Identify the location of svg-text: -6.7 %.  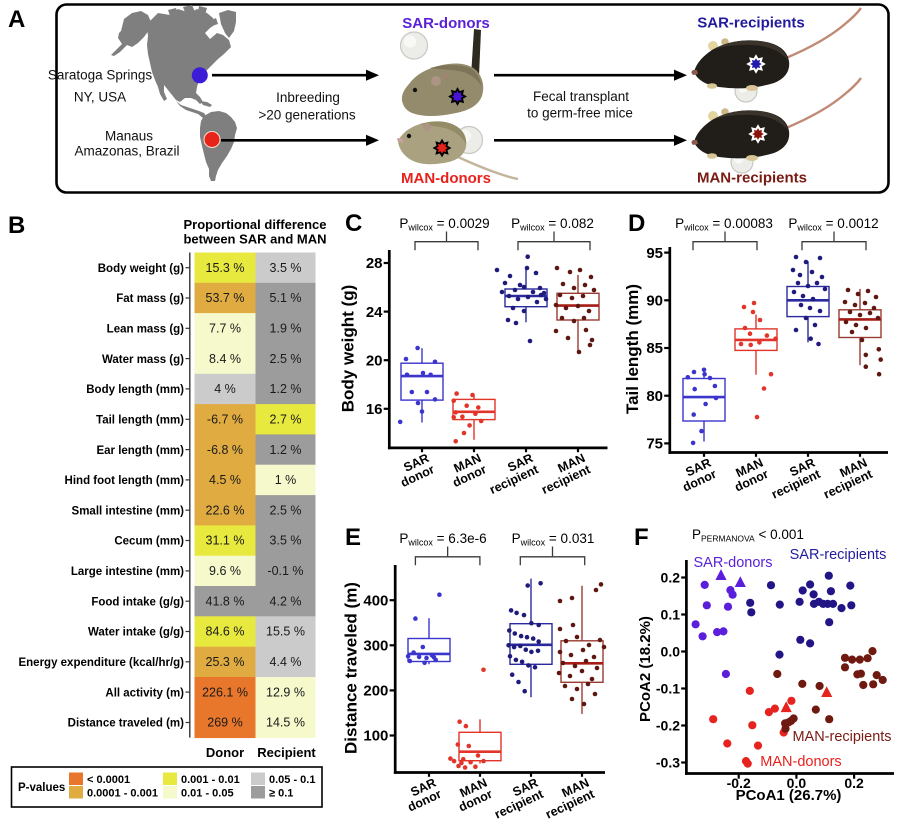
(225, 420).